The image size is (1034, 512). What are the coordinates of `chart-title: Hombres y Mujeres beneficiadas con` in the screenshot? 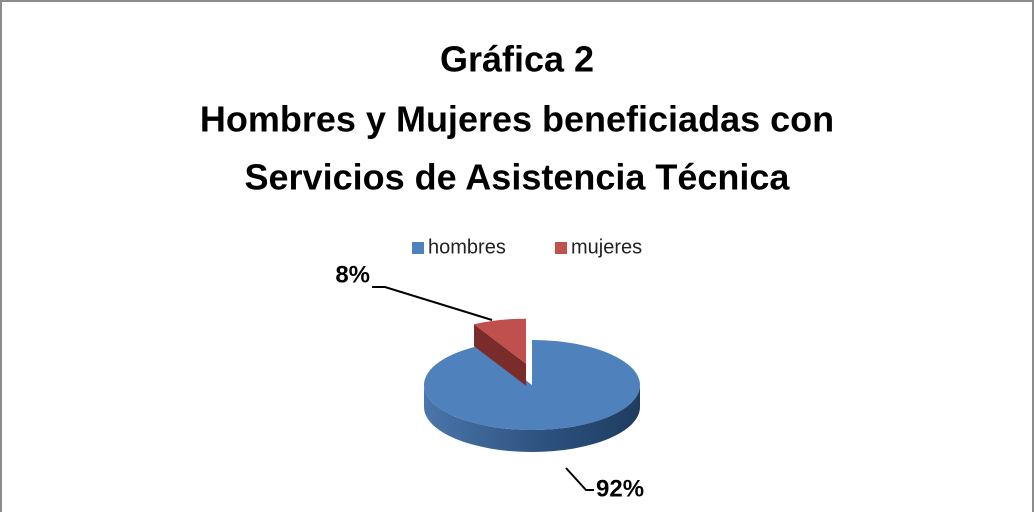 It's located at (517, 119).